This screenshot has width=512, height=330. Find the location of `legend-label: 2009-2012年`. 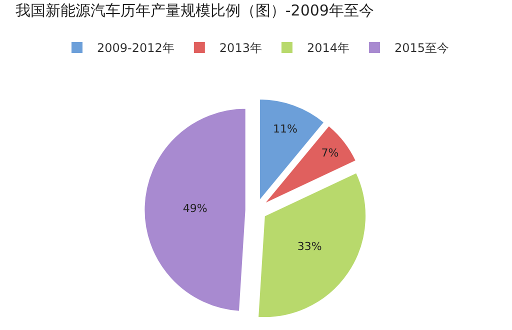

legend-label: 2009-2012年 is located at coordinates (135, 48).